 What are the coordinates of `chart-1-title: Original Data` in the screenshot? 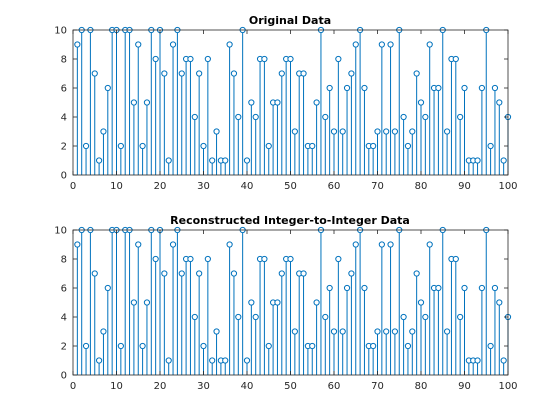 It's located at (290, 20).